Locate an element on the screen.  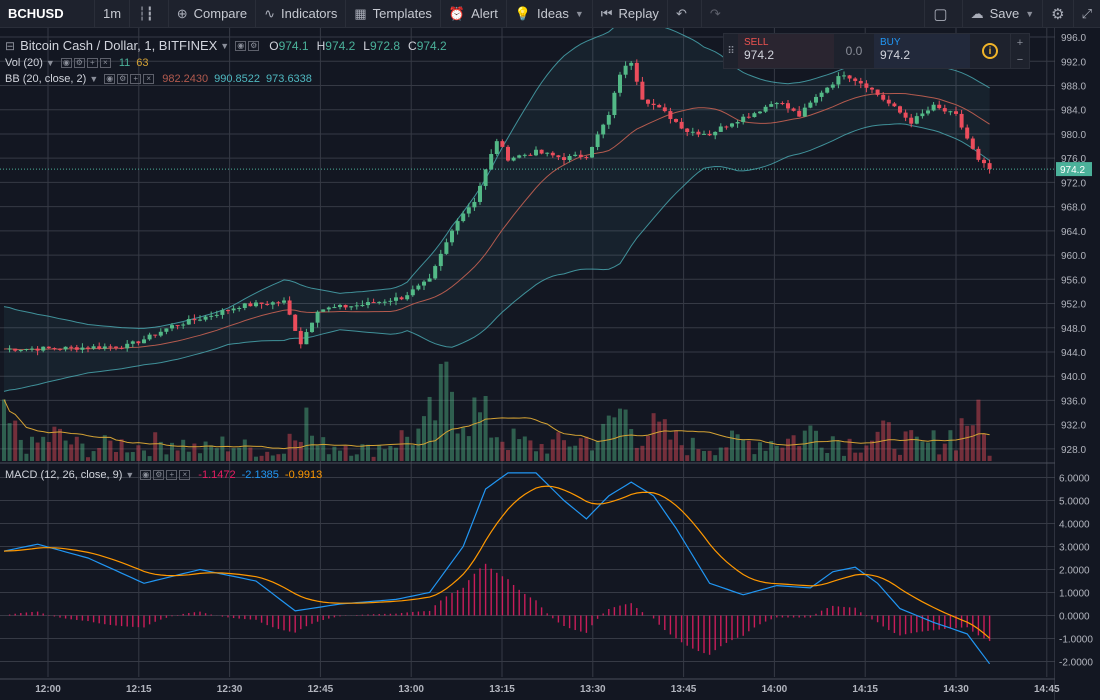
templates-label: Templates is located at coordinates (402, 13).